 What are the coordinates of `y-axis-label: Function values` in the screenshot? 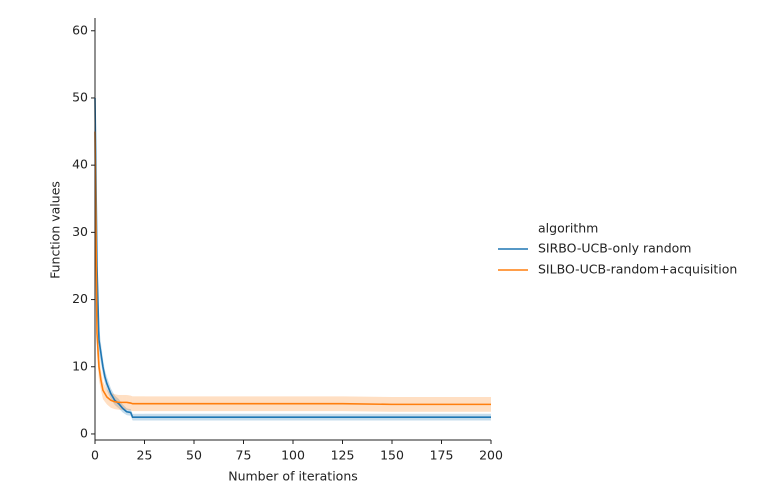 It's located at (55, 230).